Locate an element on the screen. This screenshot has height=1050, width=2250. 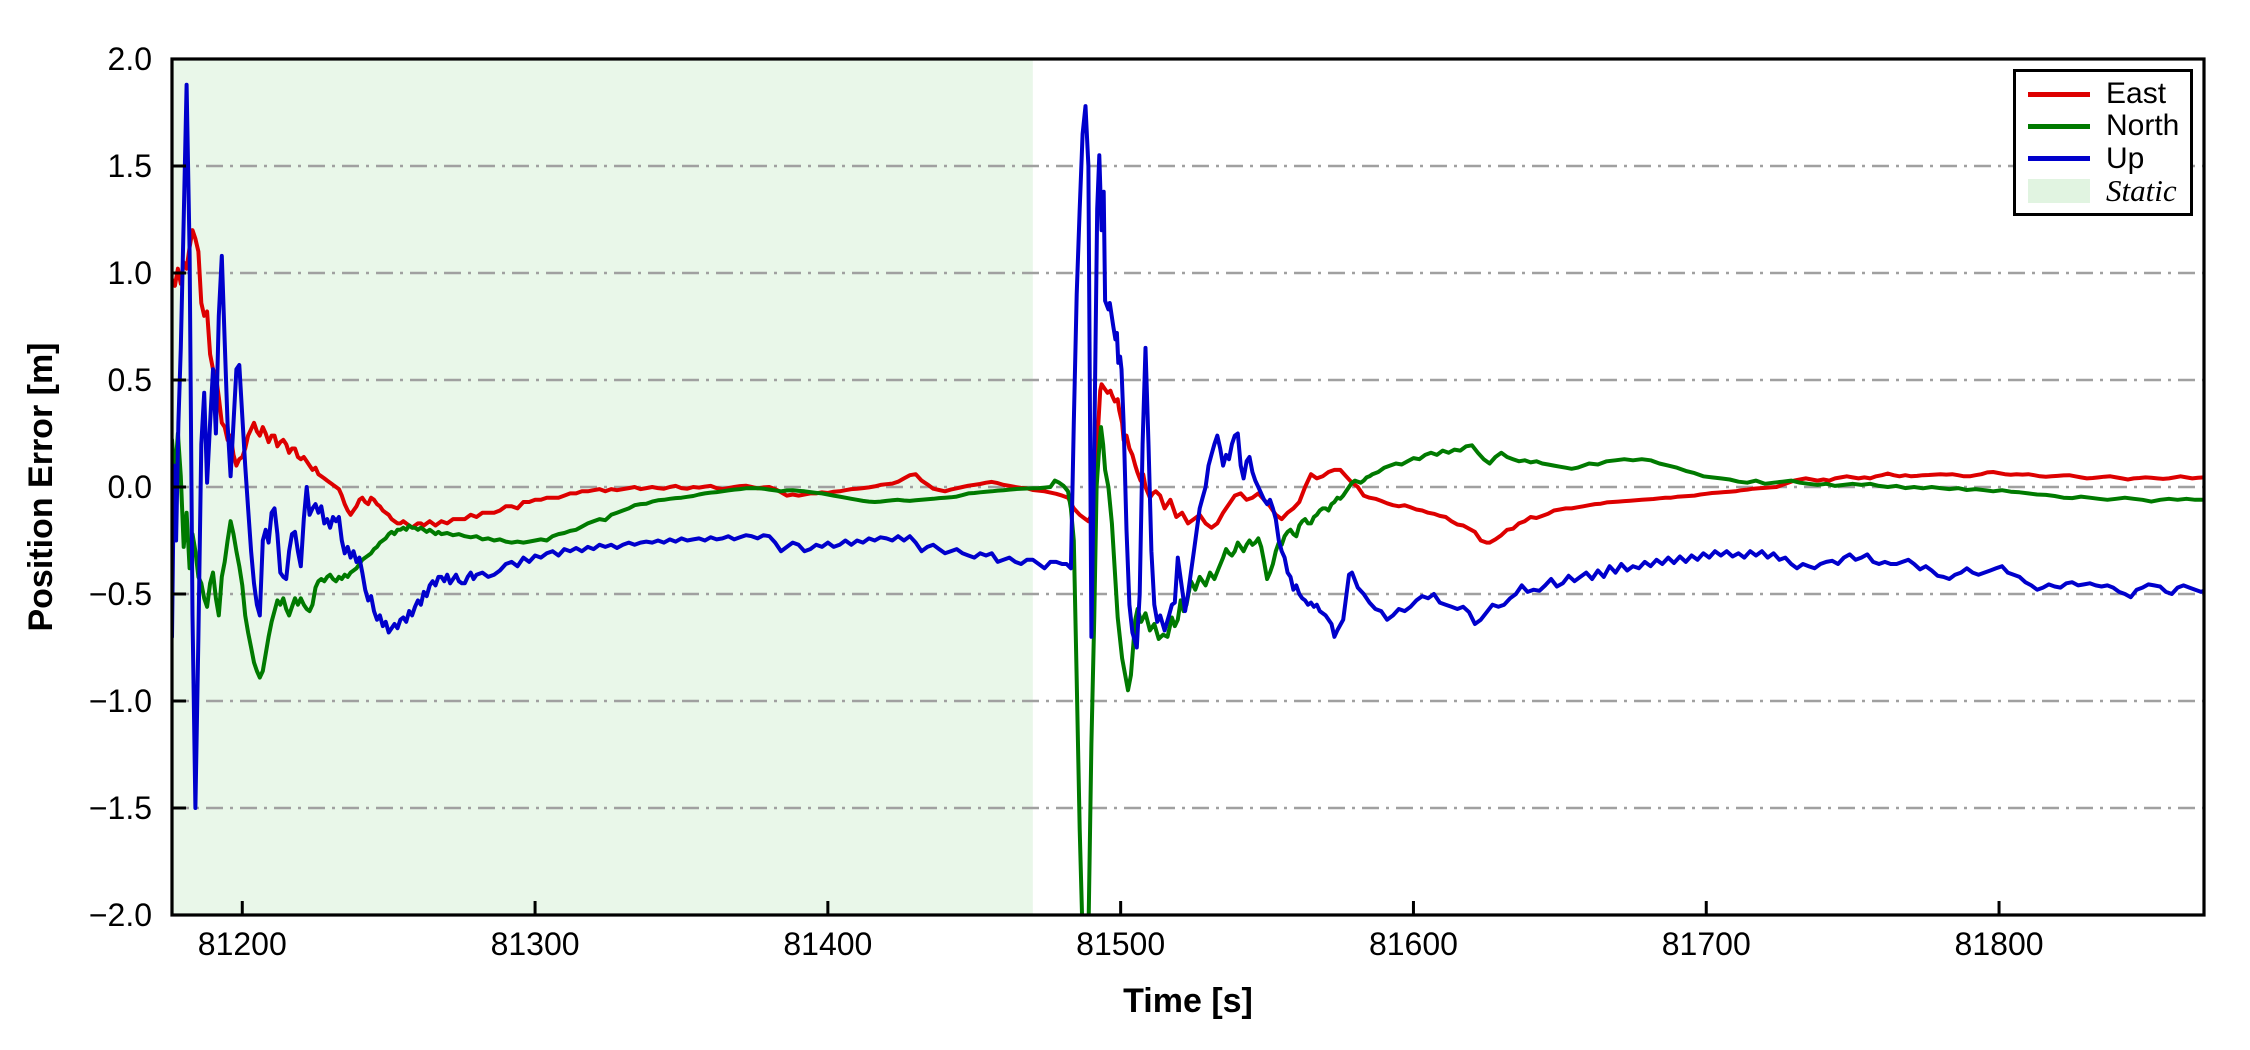
x-tick-label: 81300 is located at coordinates (535, 944).